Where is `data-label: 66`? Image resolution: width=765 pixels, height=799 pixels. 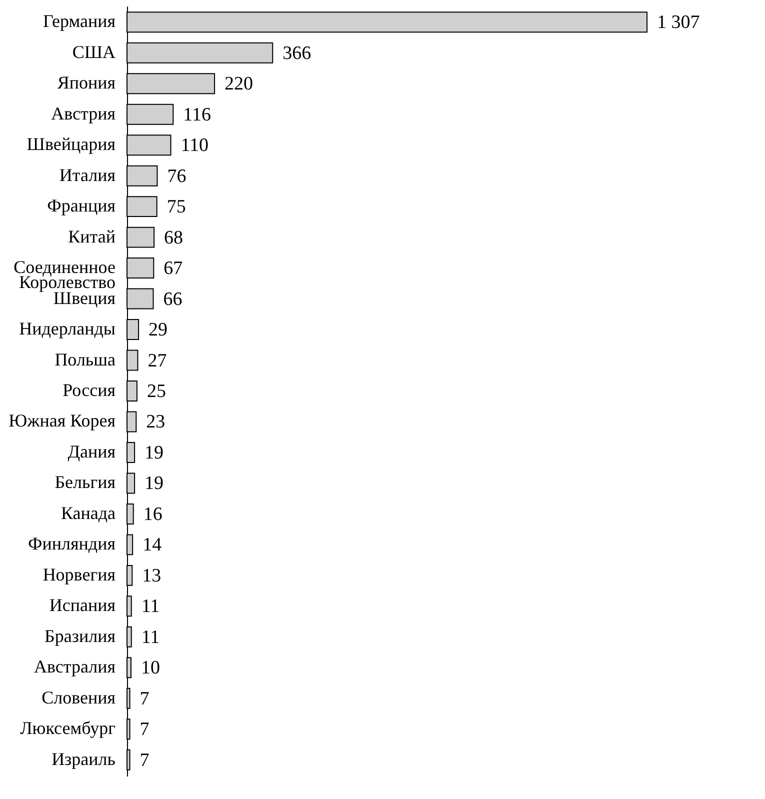 data-label: 66 is located at coordinates (172, 299).